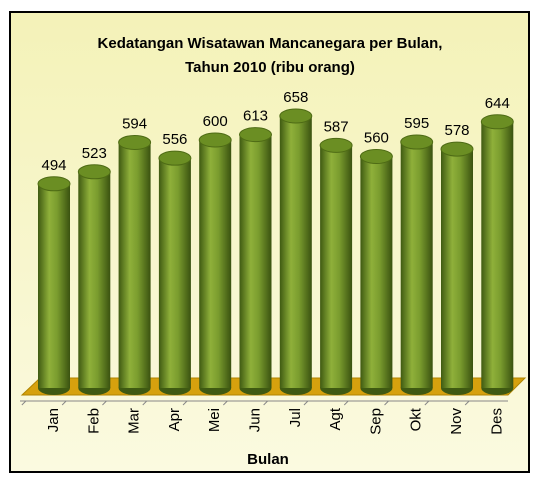 This screenshot has width=538, height=477. What do you see at coordinates (375, 421) in the screenshot?
I see `x-tick-label: Sep` at bounding box center [375, 421].